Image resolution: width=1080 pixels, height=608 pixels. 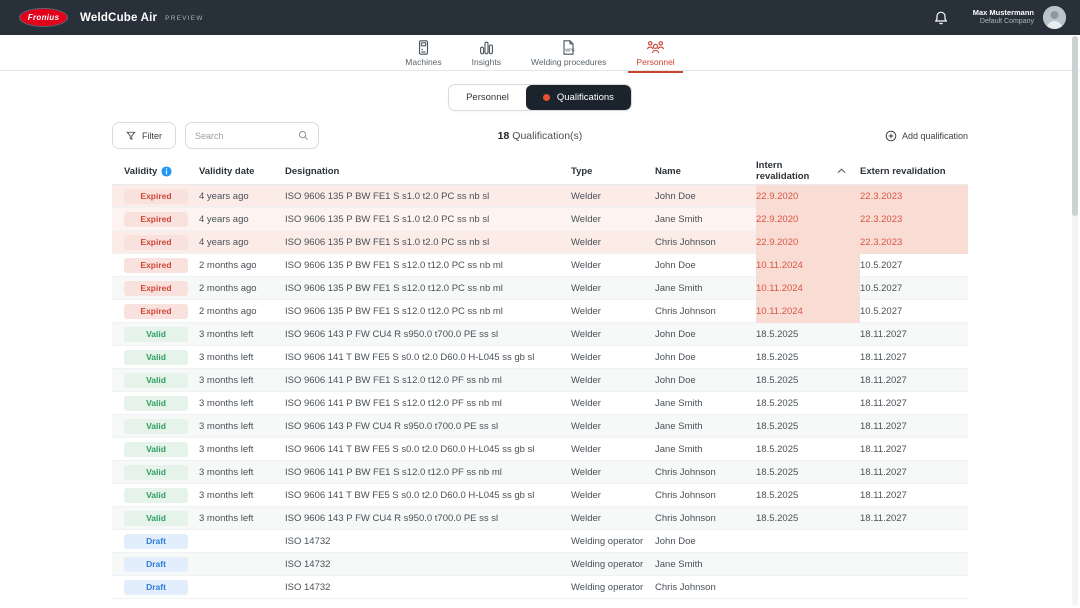 I want to click on validity-cell: Valid, so click(x=155, y=472).